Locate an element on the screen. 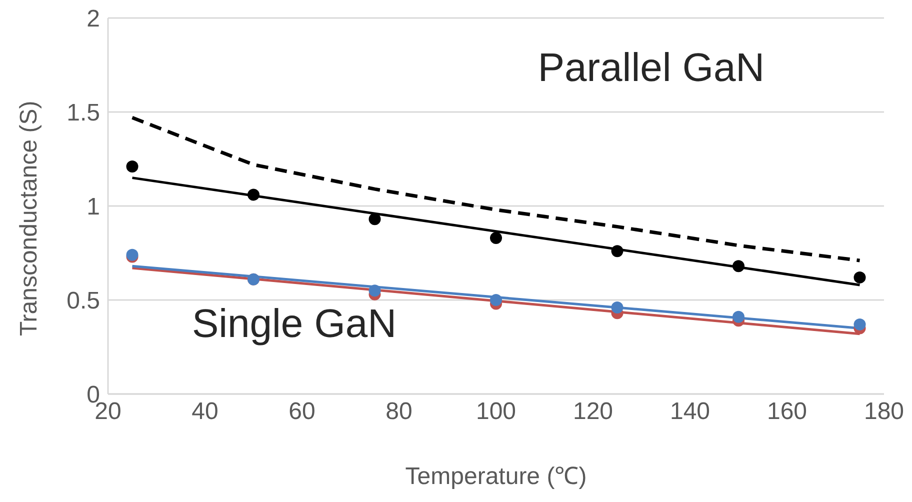  y-axis-title: Transconductance (S) is located at coordinates (29, 218).